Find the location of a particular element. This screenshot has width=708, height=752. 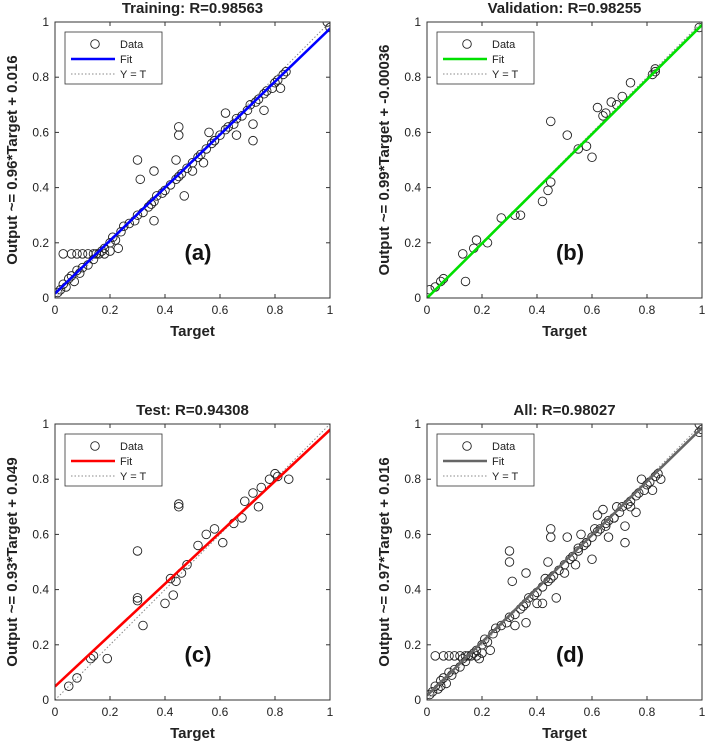

y-tick-label: 0.4 is located at coordinates (412, 590).